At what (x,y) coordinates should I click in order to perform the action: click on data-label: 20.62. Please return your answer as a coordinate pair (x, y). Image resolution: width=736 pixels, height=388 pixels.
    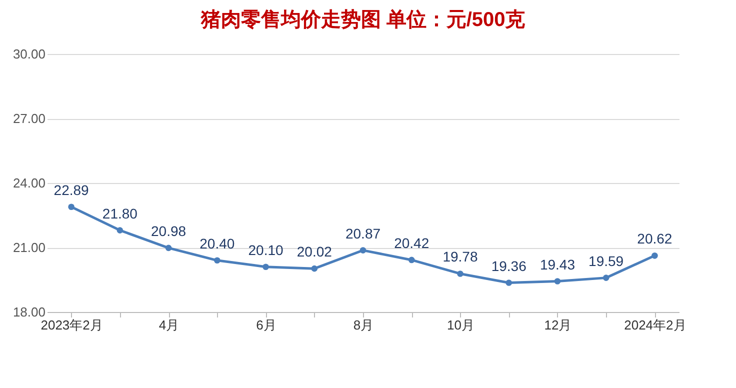
    Looking at the image, I should click on (654, 238).